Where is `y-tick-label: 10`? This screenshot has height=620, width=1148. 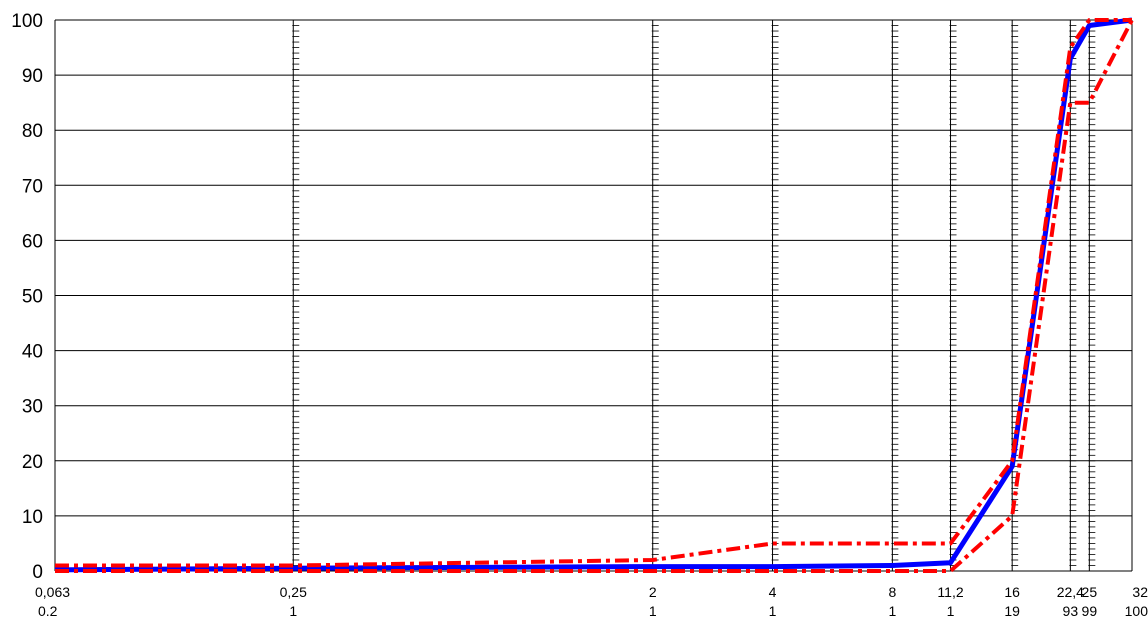 y-tick-label: 10 is located at coordinates (32, 517).